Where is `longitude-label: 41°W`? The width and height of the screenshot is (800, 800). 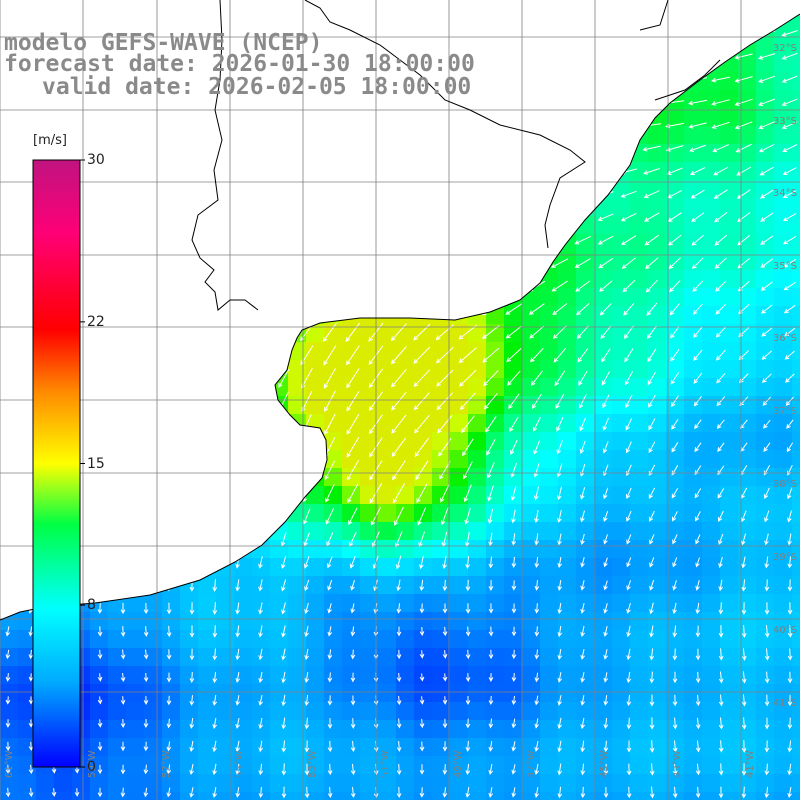 longitude-label: 41°W is located at coordinates (750, 764).